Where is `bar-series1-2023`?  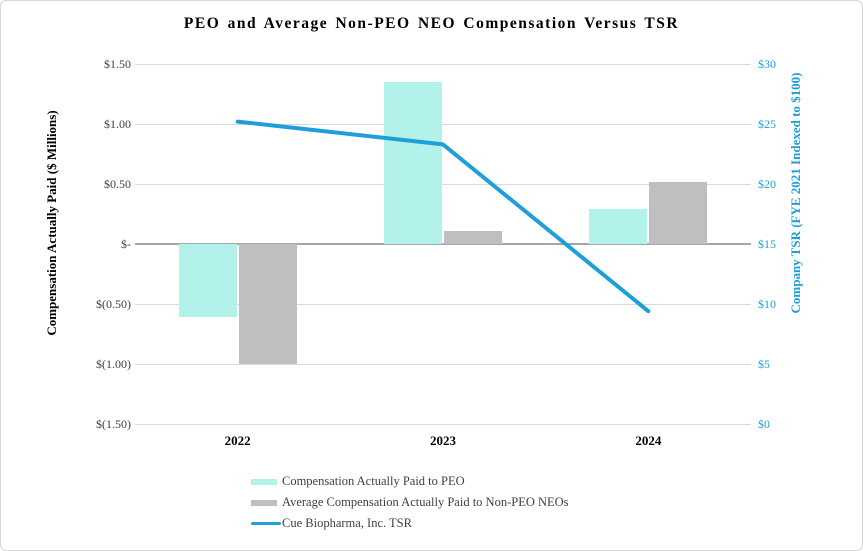
bar-series1-2023 is located at coordinates (413, 163).